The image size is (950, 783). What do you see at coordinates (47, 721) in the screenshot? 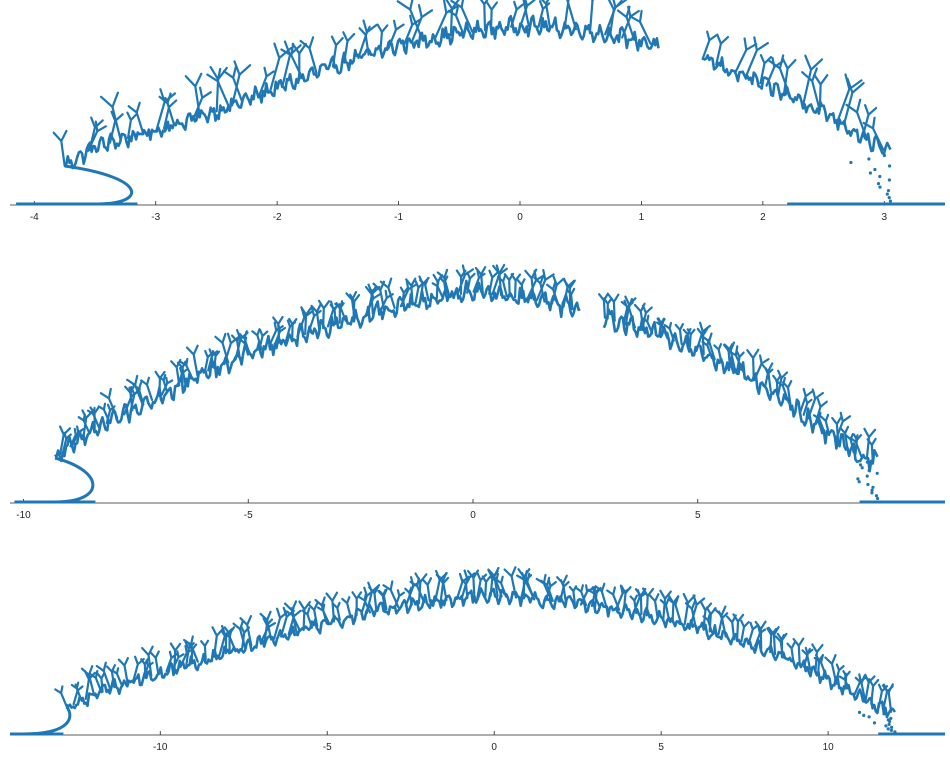
I see `left-hook-curve` at bounding box center [47, 721].